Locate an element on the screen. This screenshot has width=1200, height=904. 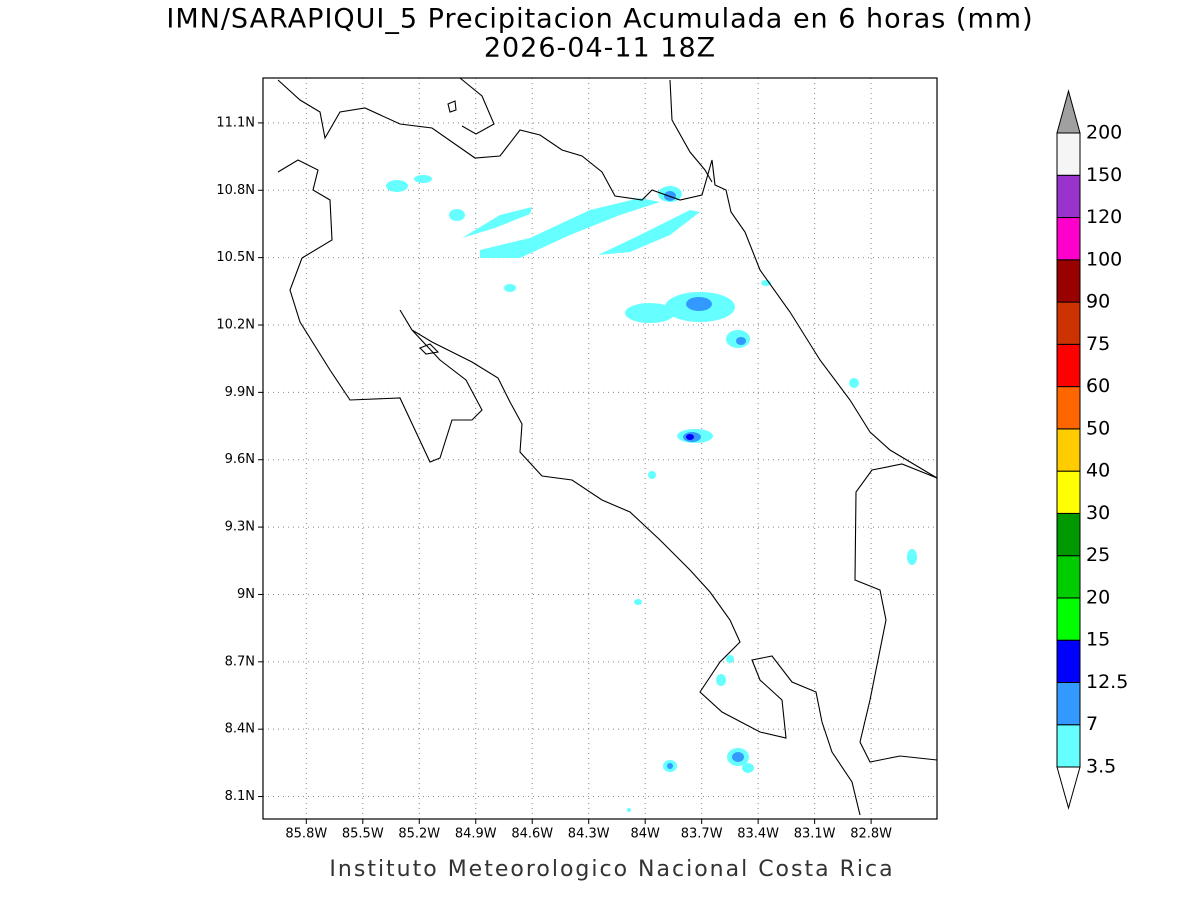
colorbar-label: 20 is located at coordinates (1098, 597).